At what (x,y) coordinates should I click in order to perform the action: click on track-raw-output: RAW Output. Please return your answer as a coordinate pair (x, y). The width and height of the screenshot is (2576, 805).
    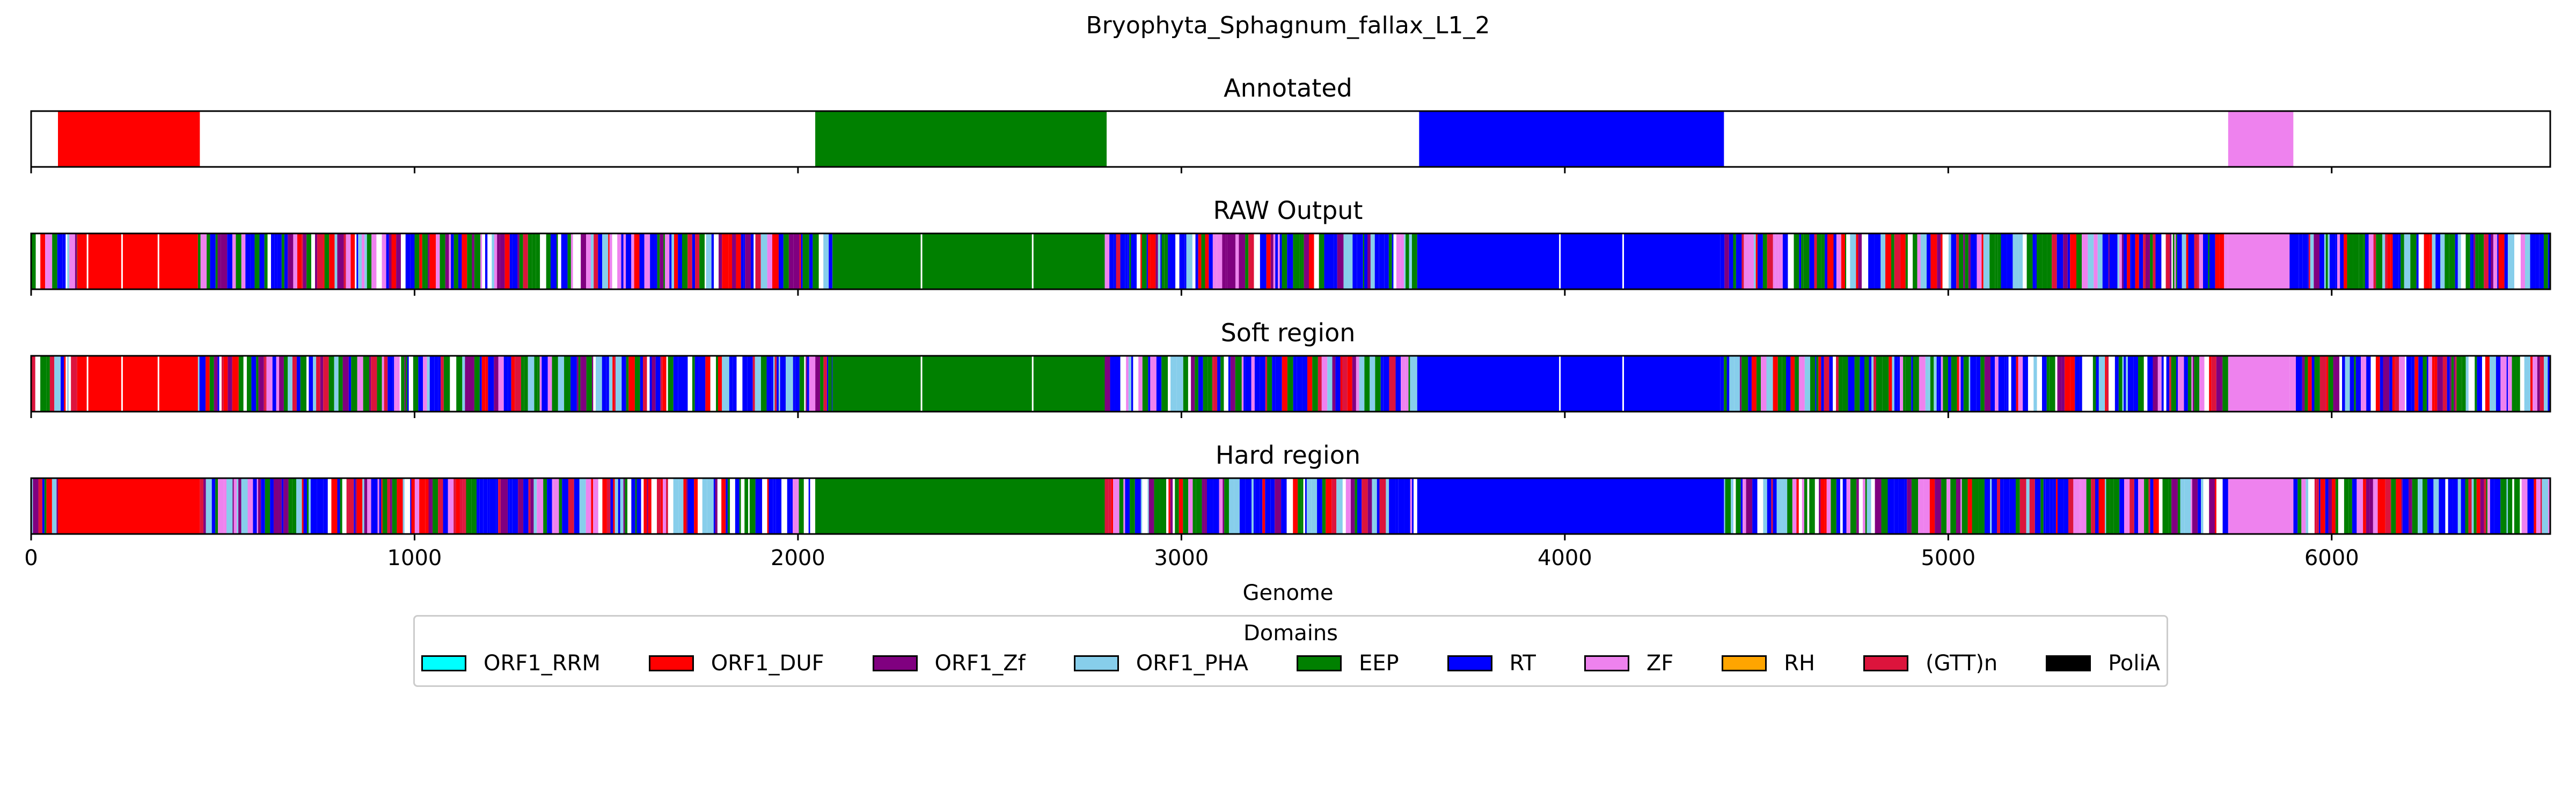
    Looking at the image, I should click on (1290, 246).